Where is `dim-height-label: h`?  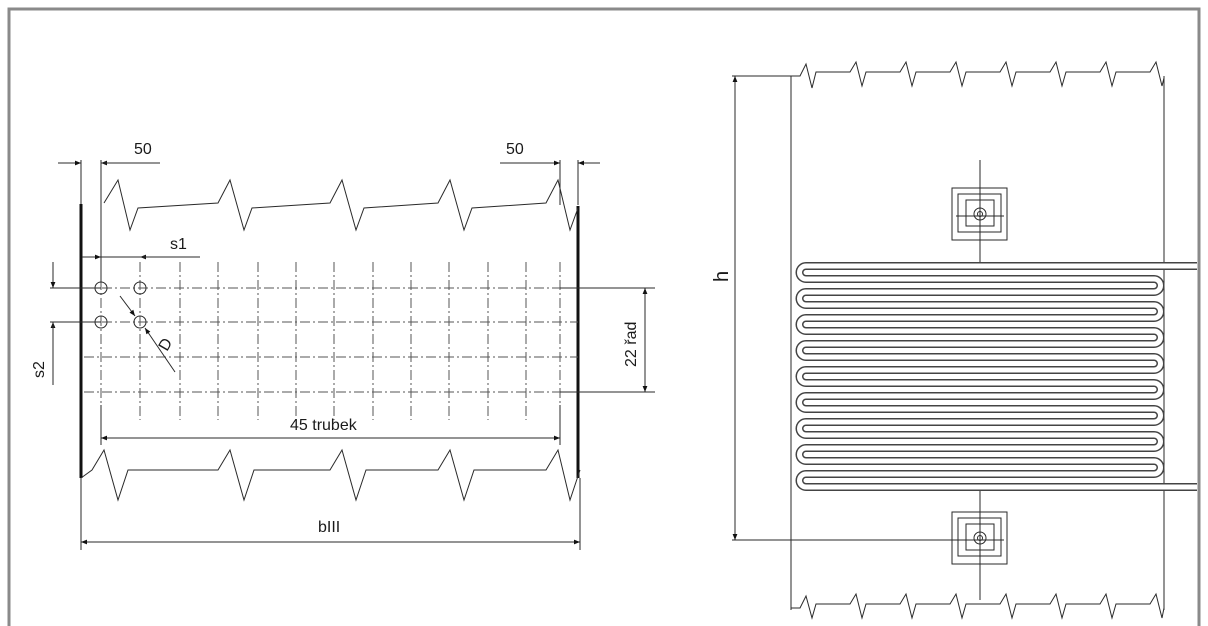
dim-height-label: h is located at coordinates (722, 276).